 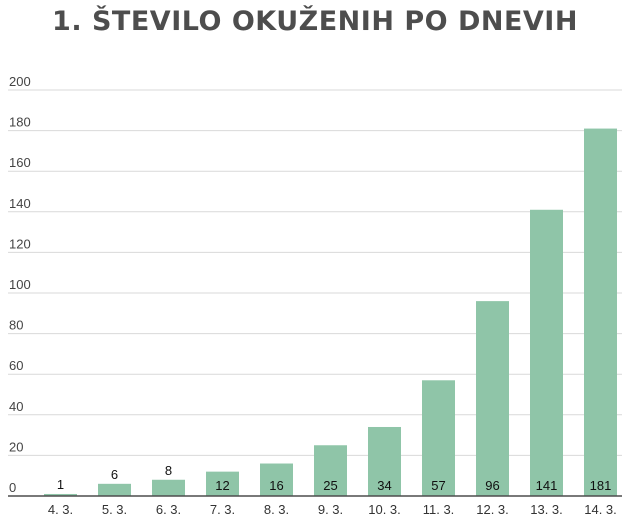 I want to click on x-tick-label: 13. 3., so click(x=546, y=509).